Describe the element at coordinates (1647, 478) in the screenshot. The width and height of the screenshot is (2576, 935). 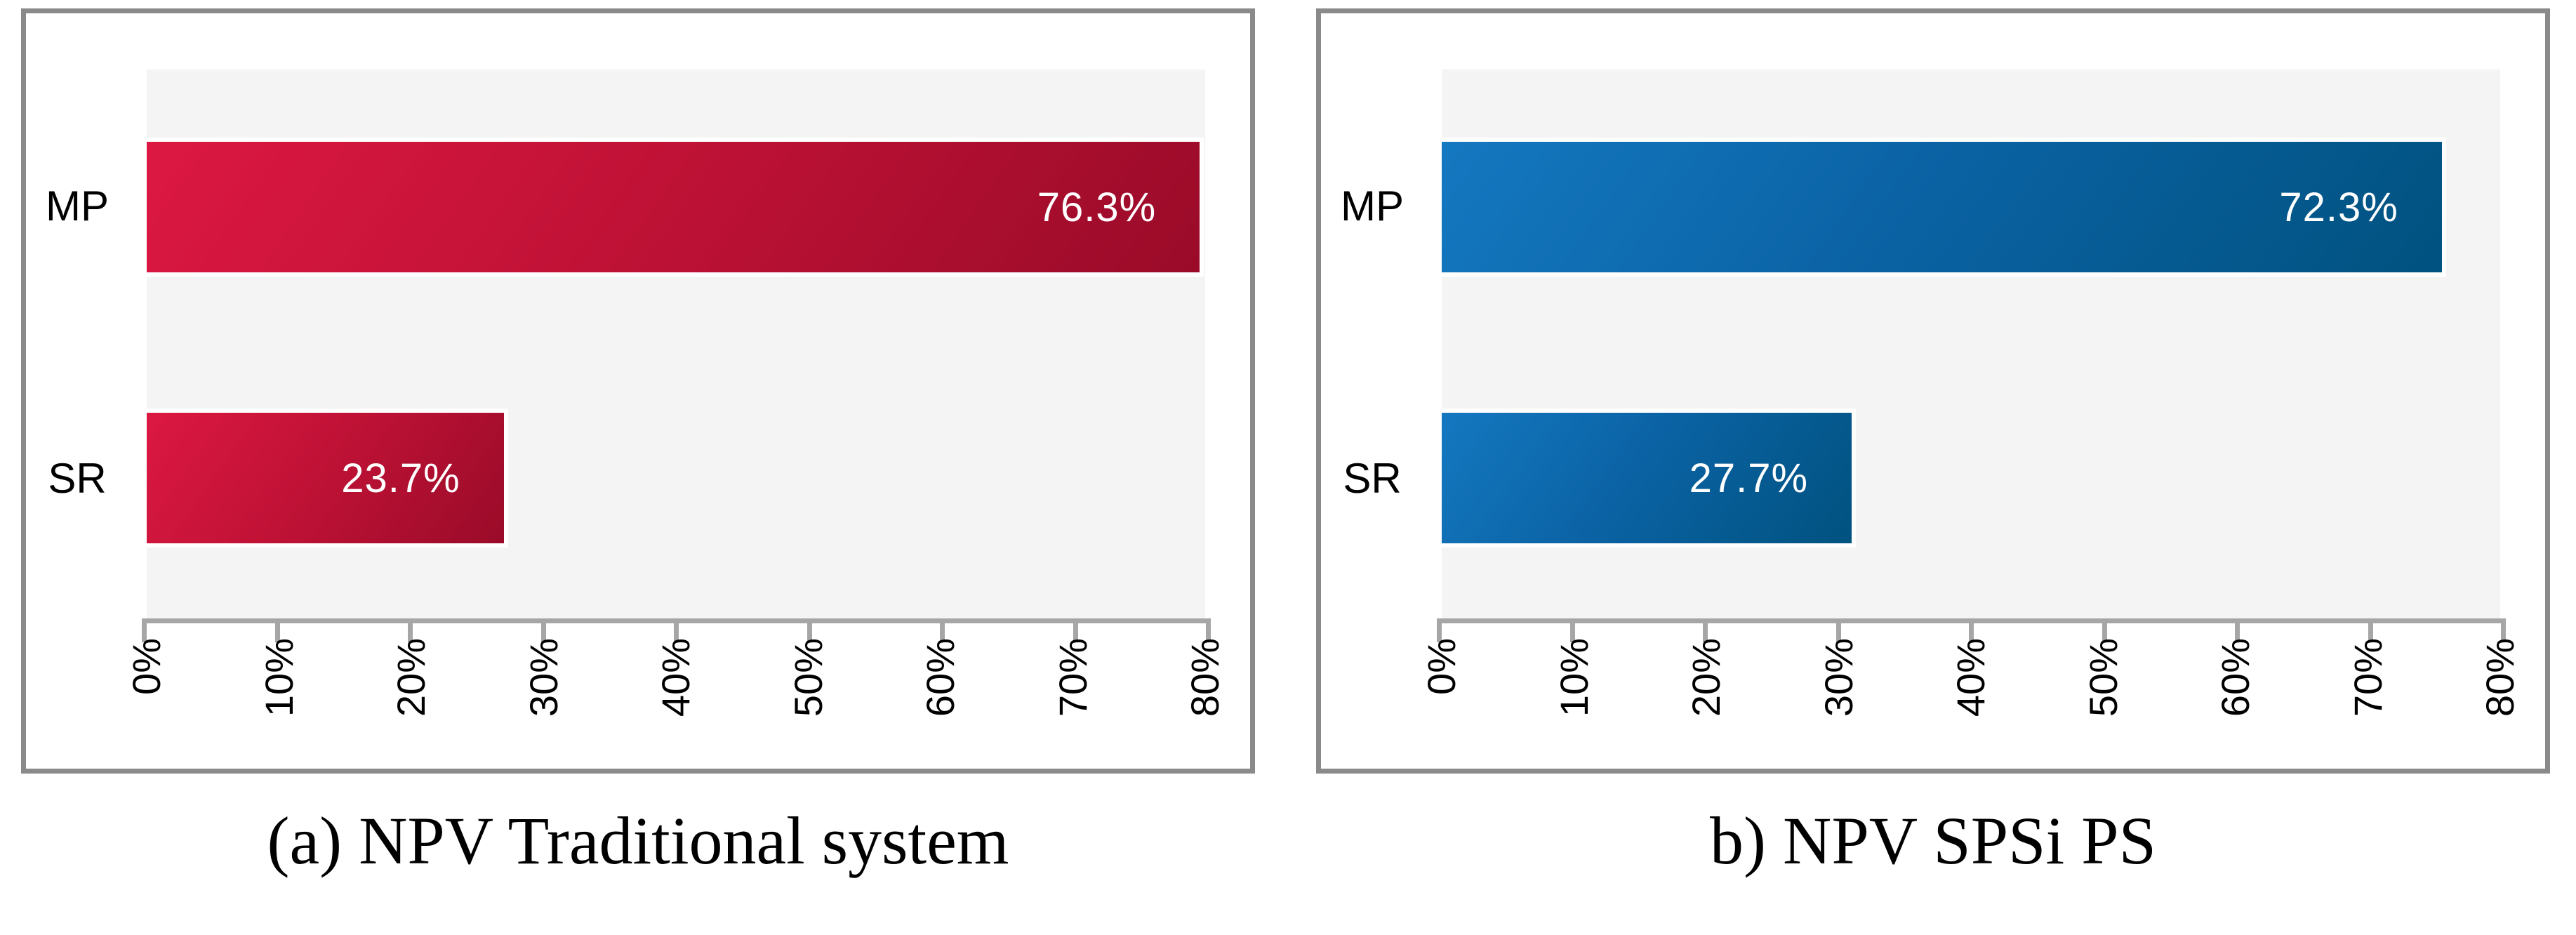
I see `bar-sr: 27.7%` at that location.